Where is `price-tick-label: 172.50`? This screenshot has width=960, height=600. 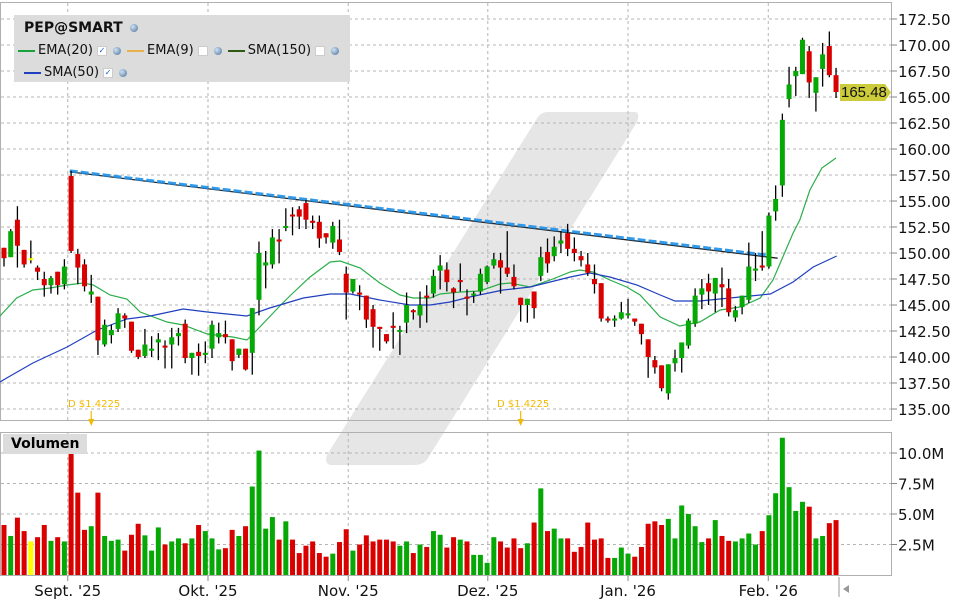
price-tick-label: 172.50 is located at coordinates (924, 20).